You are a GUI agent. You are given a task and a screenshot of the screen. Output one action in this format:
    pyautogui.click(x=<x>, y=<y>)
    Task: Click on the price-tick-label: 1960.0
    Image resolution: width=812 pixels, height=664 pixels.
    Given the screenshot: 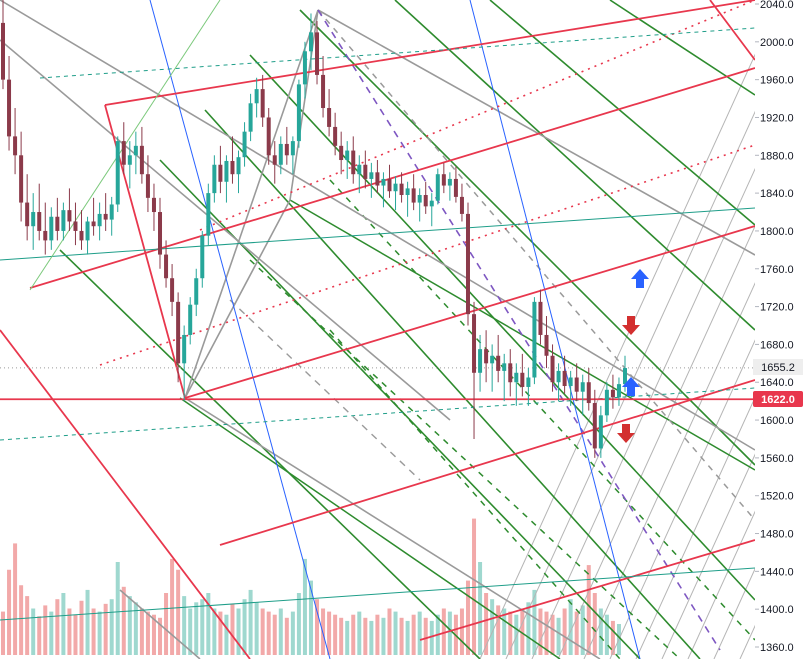 What is the action you would take?
    pyautogui.click(x=777, y=81)
    